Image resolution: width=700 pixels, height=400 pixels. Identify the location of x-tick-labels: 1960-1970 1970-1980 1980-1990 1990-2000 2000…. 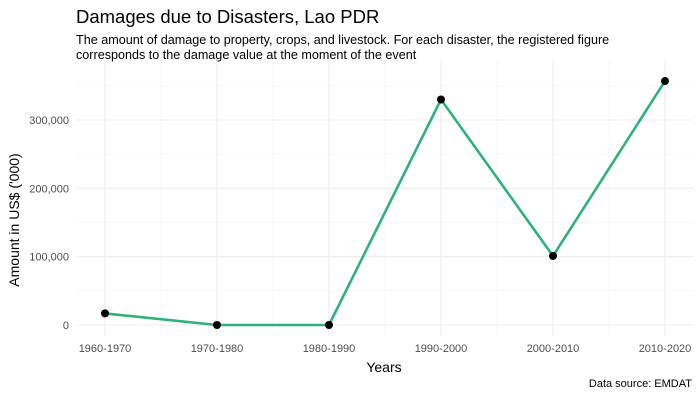
(385, 349).